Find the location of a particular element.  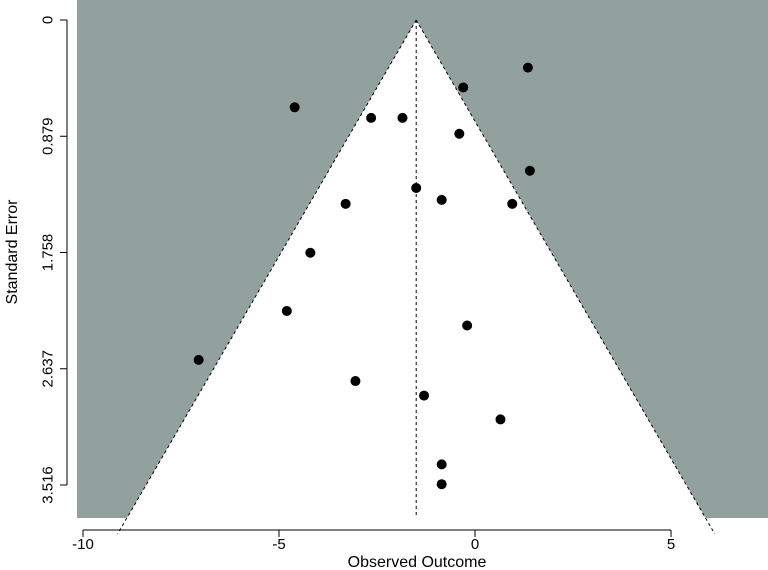

y-axis-title: Standard Error is located at coordinates (12, 252).